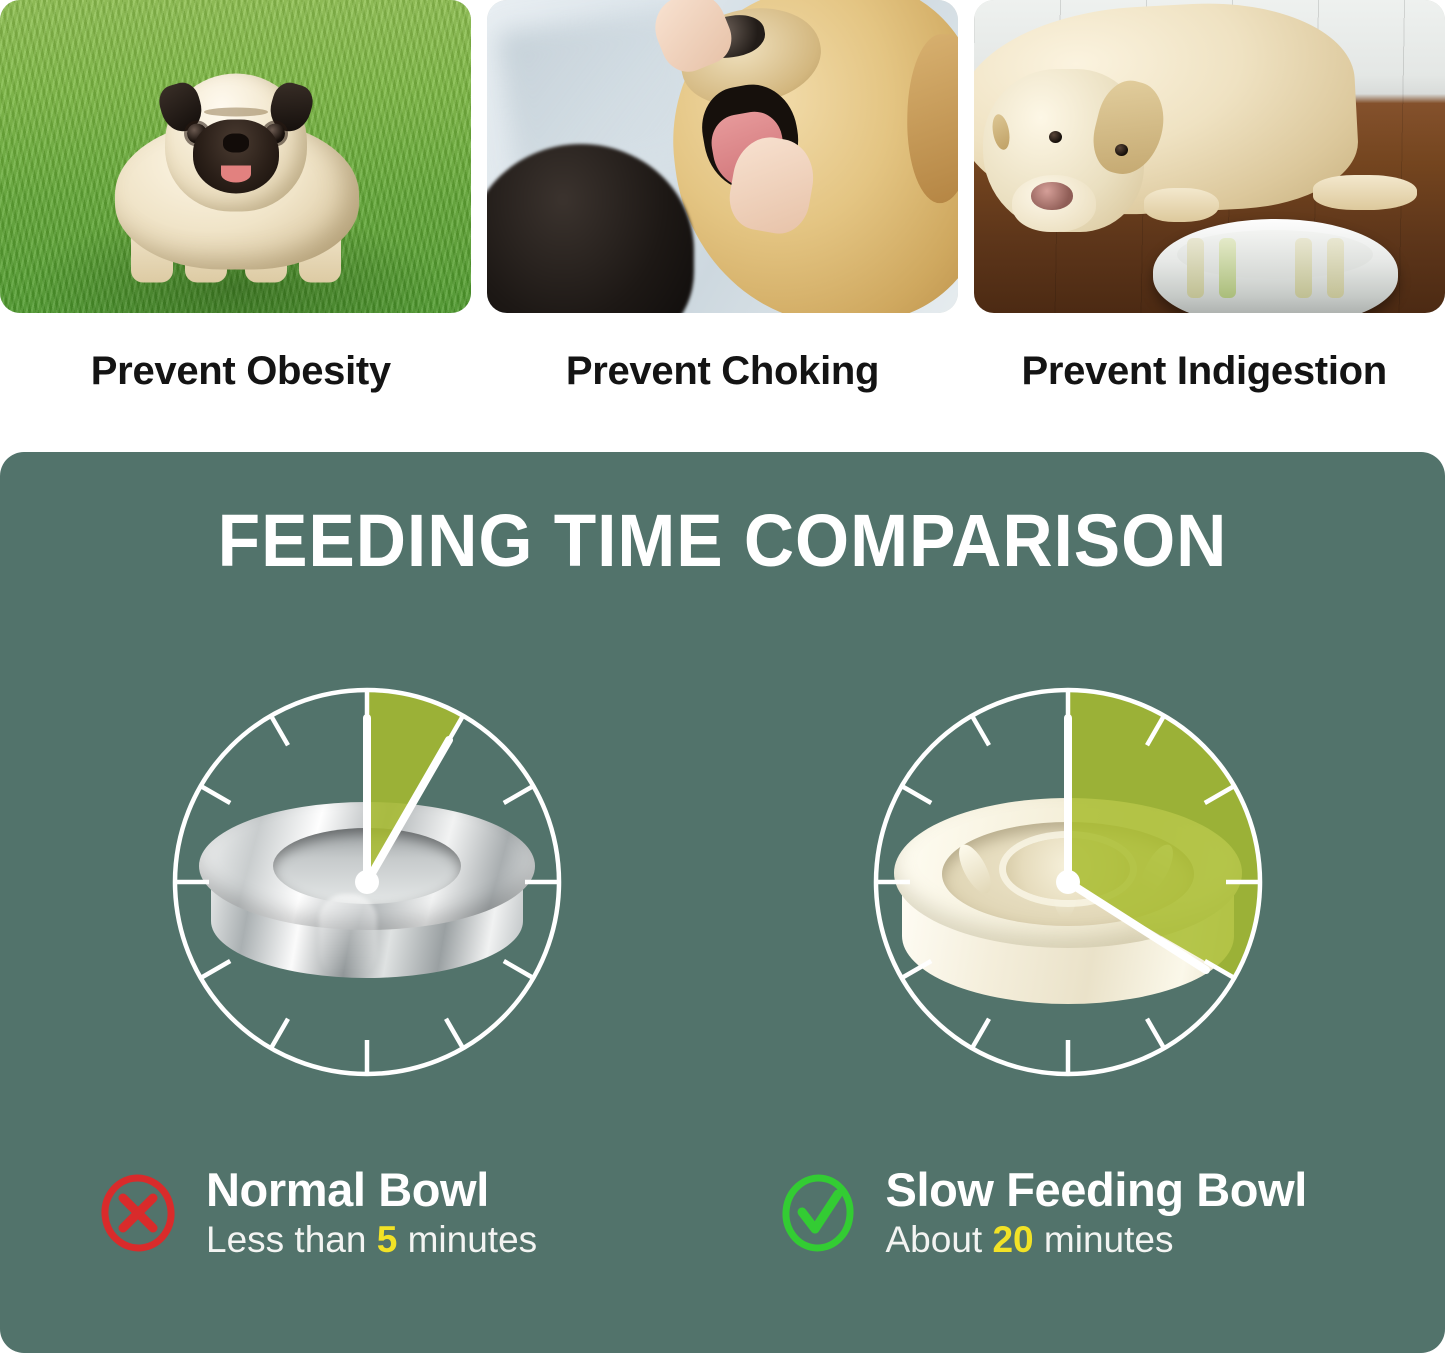  What do you see at coordinates (291, 1239) in the screenshot?
I see `verdict-sub-prefix-normal: Less than` at bounding box center [291, 1239].